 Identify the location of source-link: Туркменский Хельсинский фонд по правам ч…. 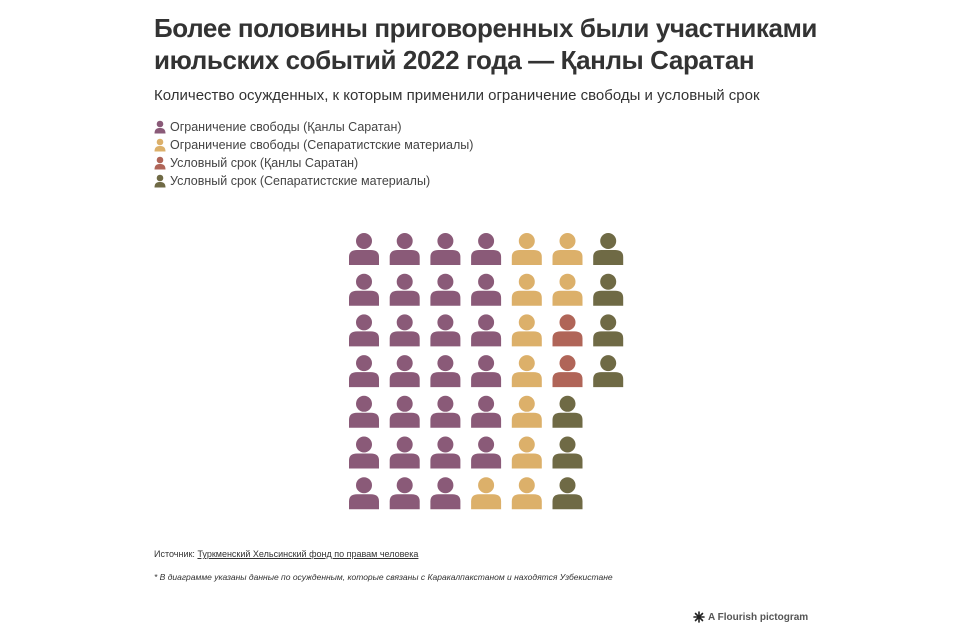
(308, 554).